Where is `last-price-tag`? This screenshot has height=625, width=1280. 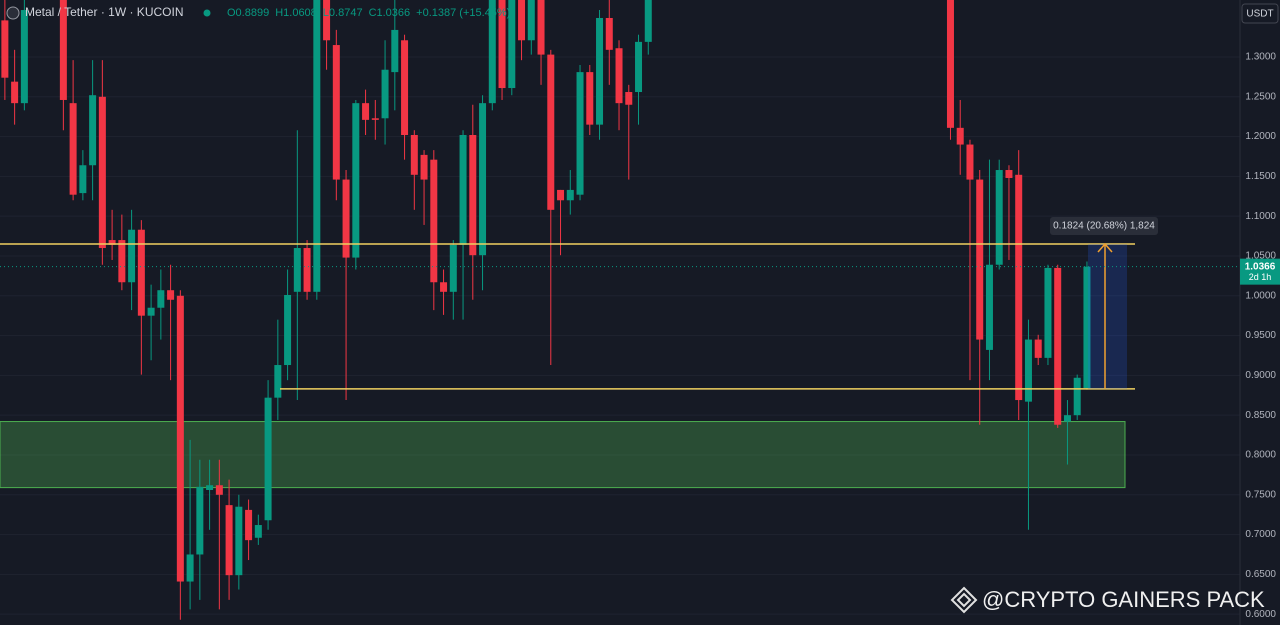
last-price-tag is located at coordinates (1260, 271).